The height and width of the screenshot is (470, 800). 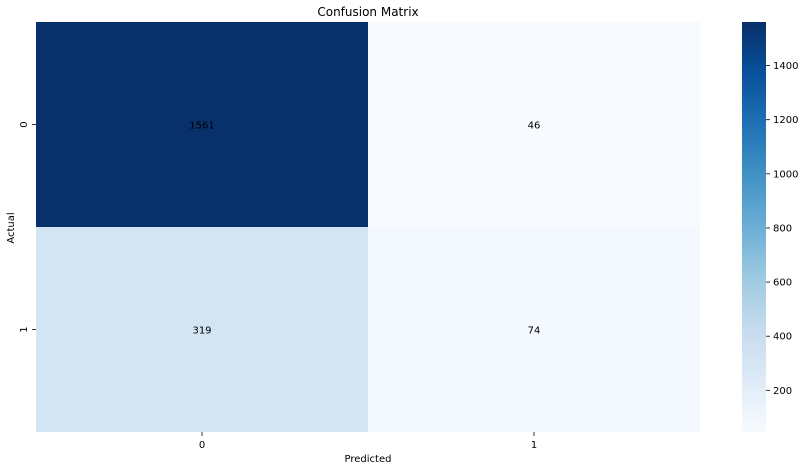 I want to click on cell-value-label-1-0: 319, so click(x=201, y=331).